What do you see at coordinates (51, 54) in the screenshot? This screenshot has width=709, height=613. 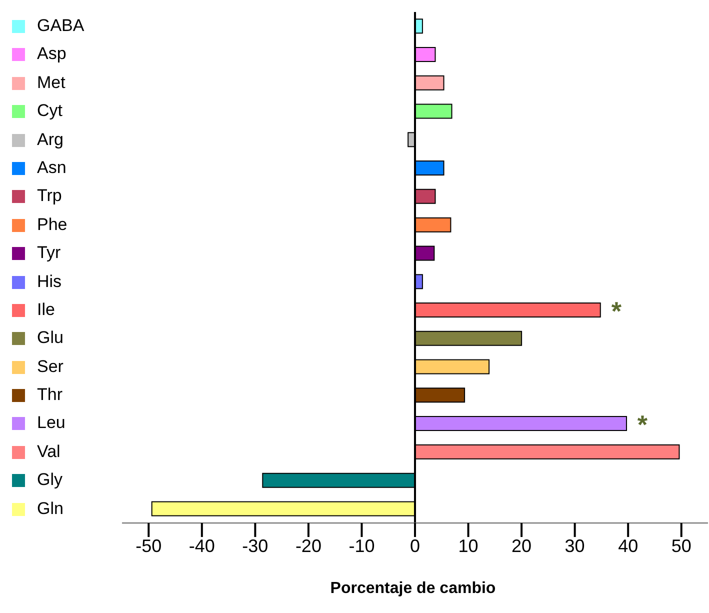 I see `legend-label: Asp` at bounding box center [51, 54].